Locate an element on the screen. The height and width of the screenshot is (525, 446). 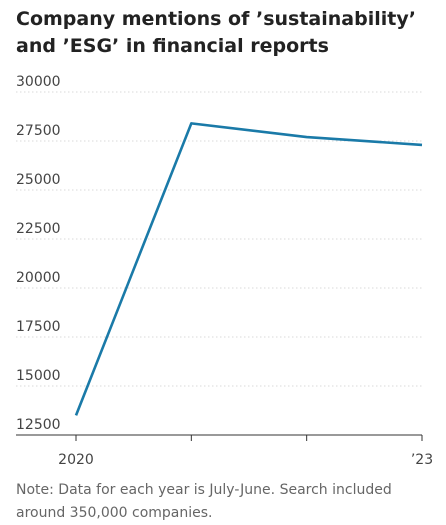
y-tick-label-25000: 25000 is located at coordinates (38, 180).